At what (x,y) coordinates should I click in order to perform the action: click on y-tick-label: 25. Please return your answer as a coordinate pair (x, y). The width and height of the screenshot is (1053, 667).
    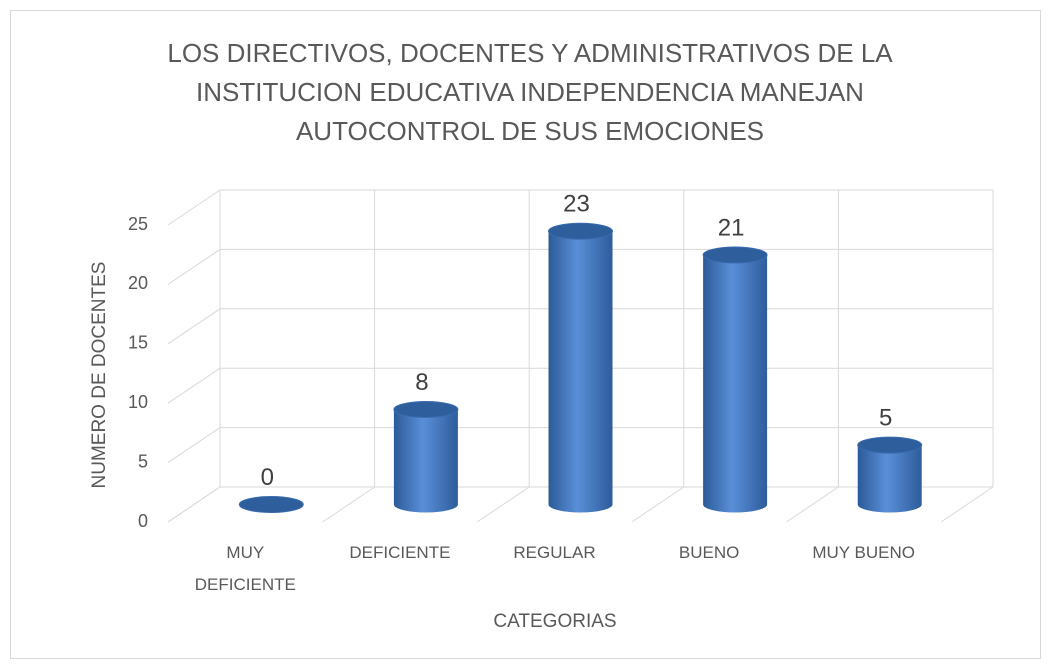
    Looking at the image, I should click on (138, 224).